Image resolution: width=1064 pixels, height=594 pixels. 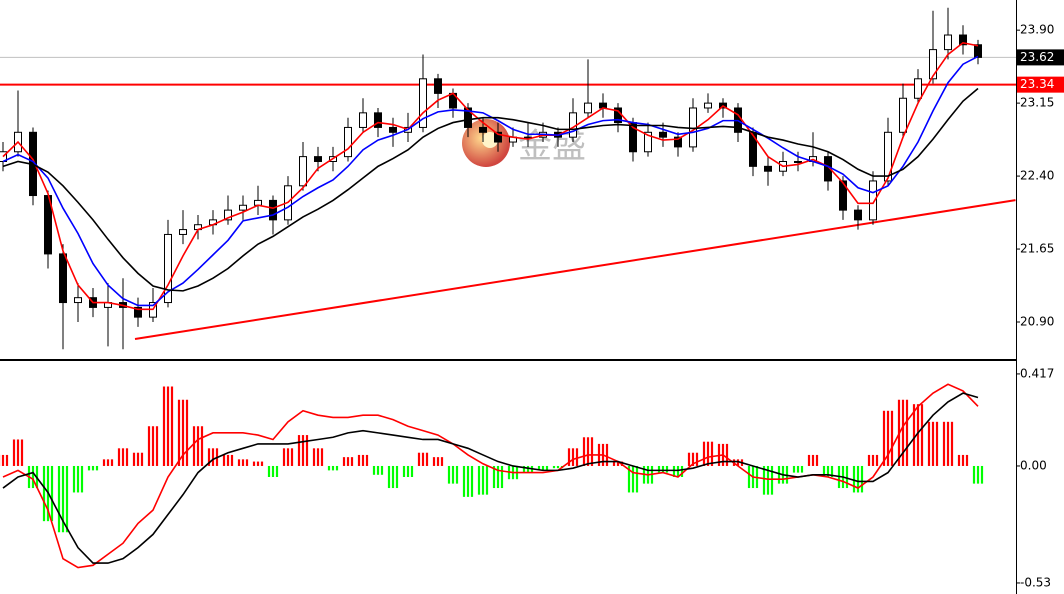 What do you see at coordinates (1037, 373) in the screenshot?
I see `y-tick-label: 0.417` at bounding box center [1037, 373].